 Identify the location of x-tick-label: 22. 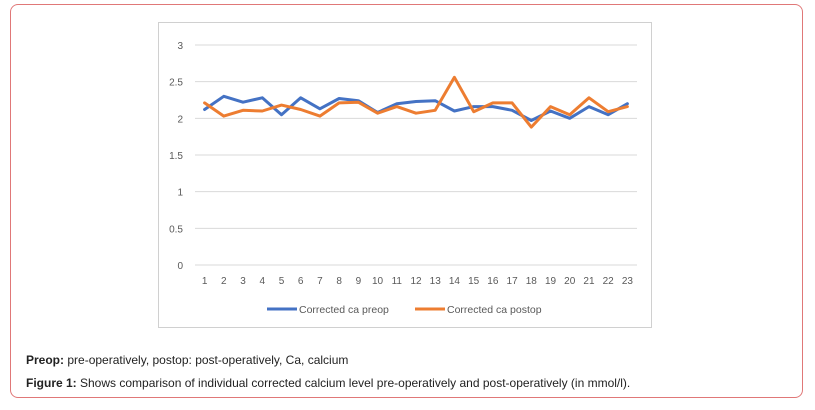
(609, 281).